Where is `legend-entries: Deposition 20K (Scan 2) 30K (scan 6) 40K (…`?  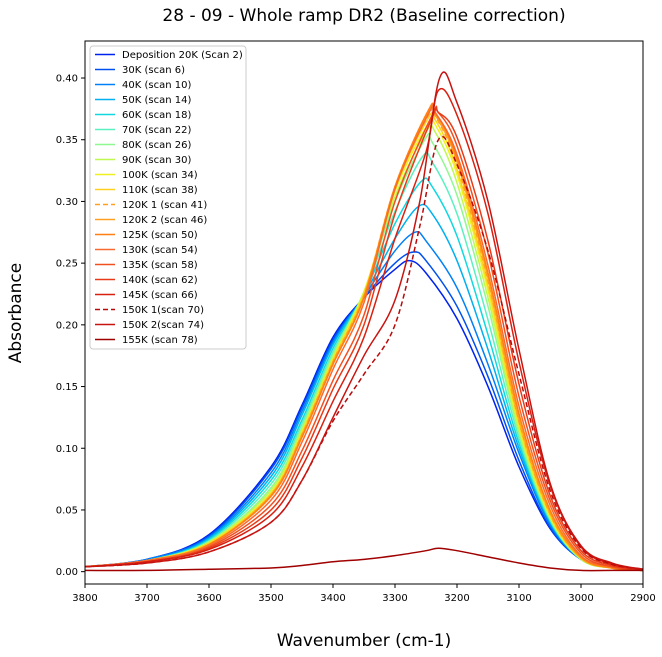
legend-entries: Deposition 20K (Scan 2) 30K (scan 6) 40K (… is located at coordinates (169, 198).